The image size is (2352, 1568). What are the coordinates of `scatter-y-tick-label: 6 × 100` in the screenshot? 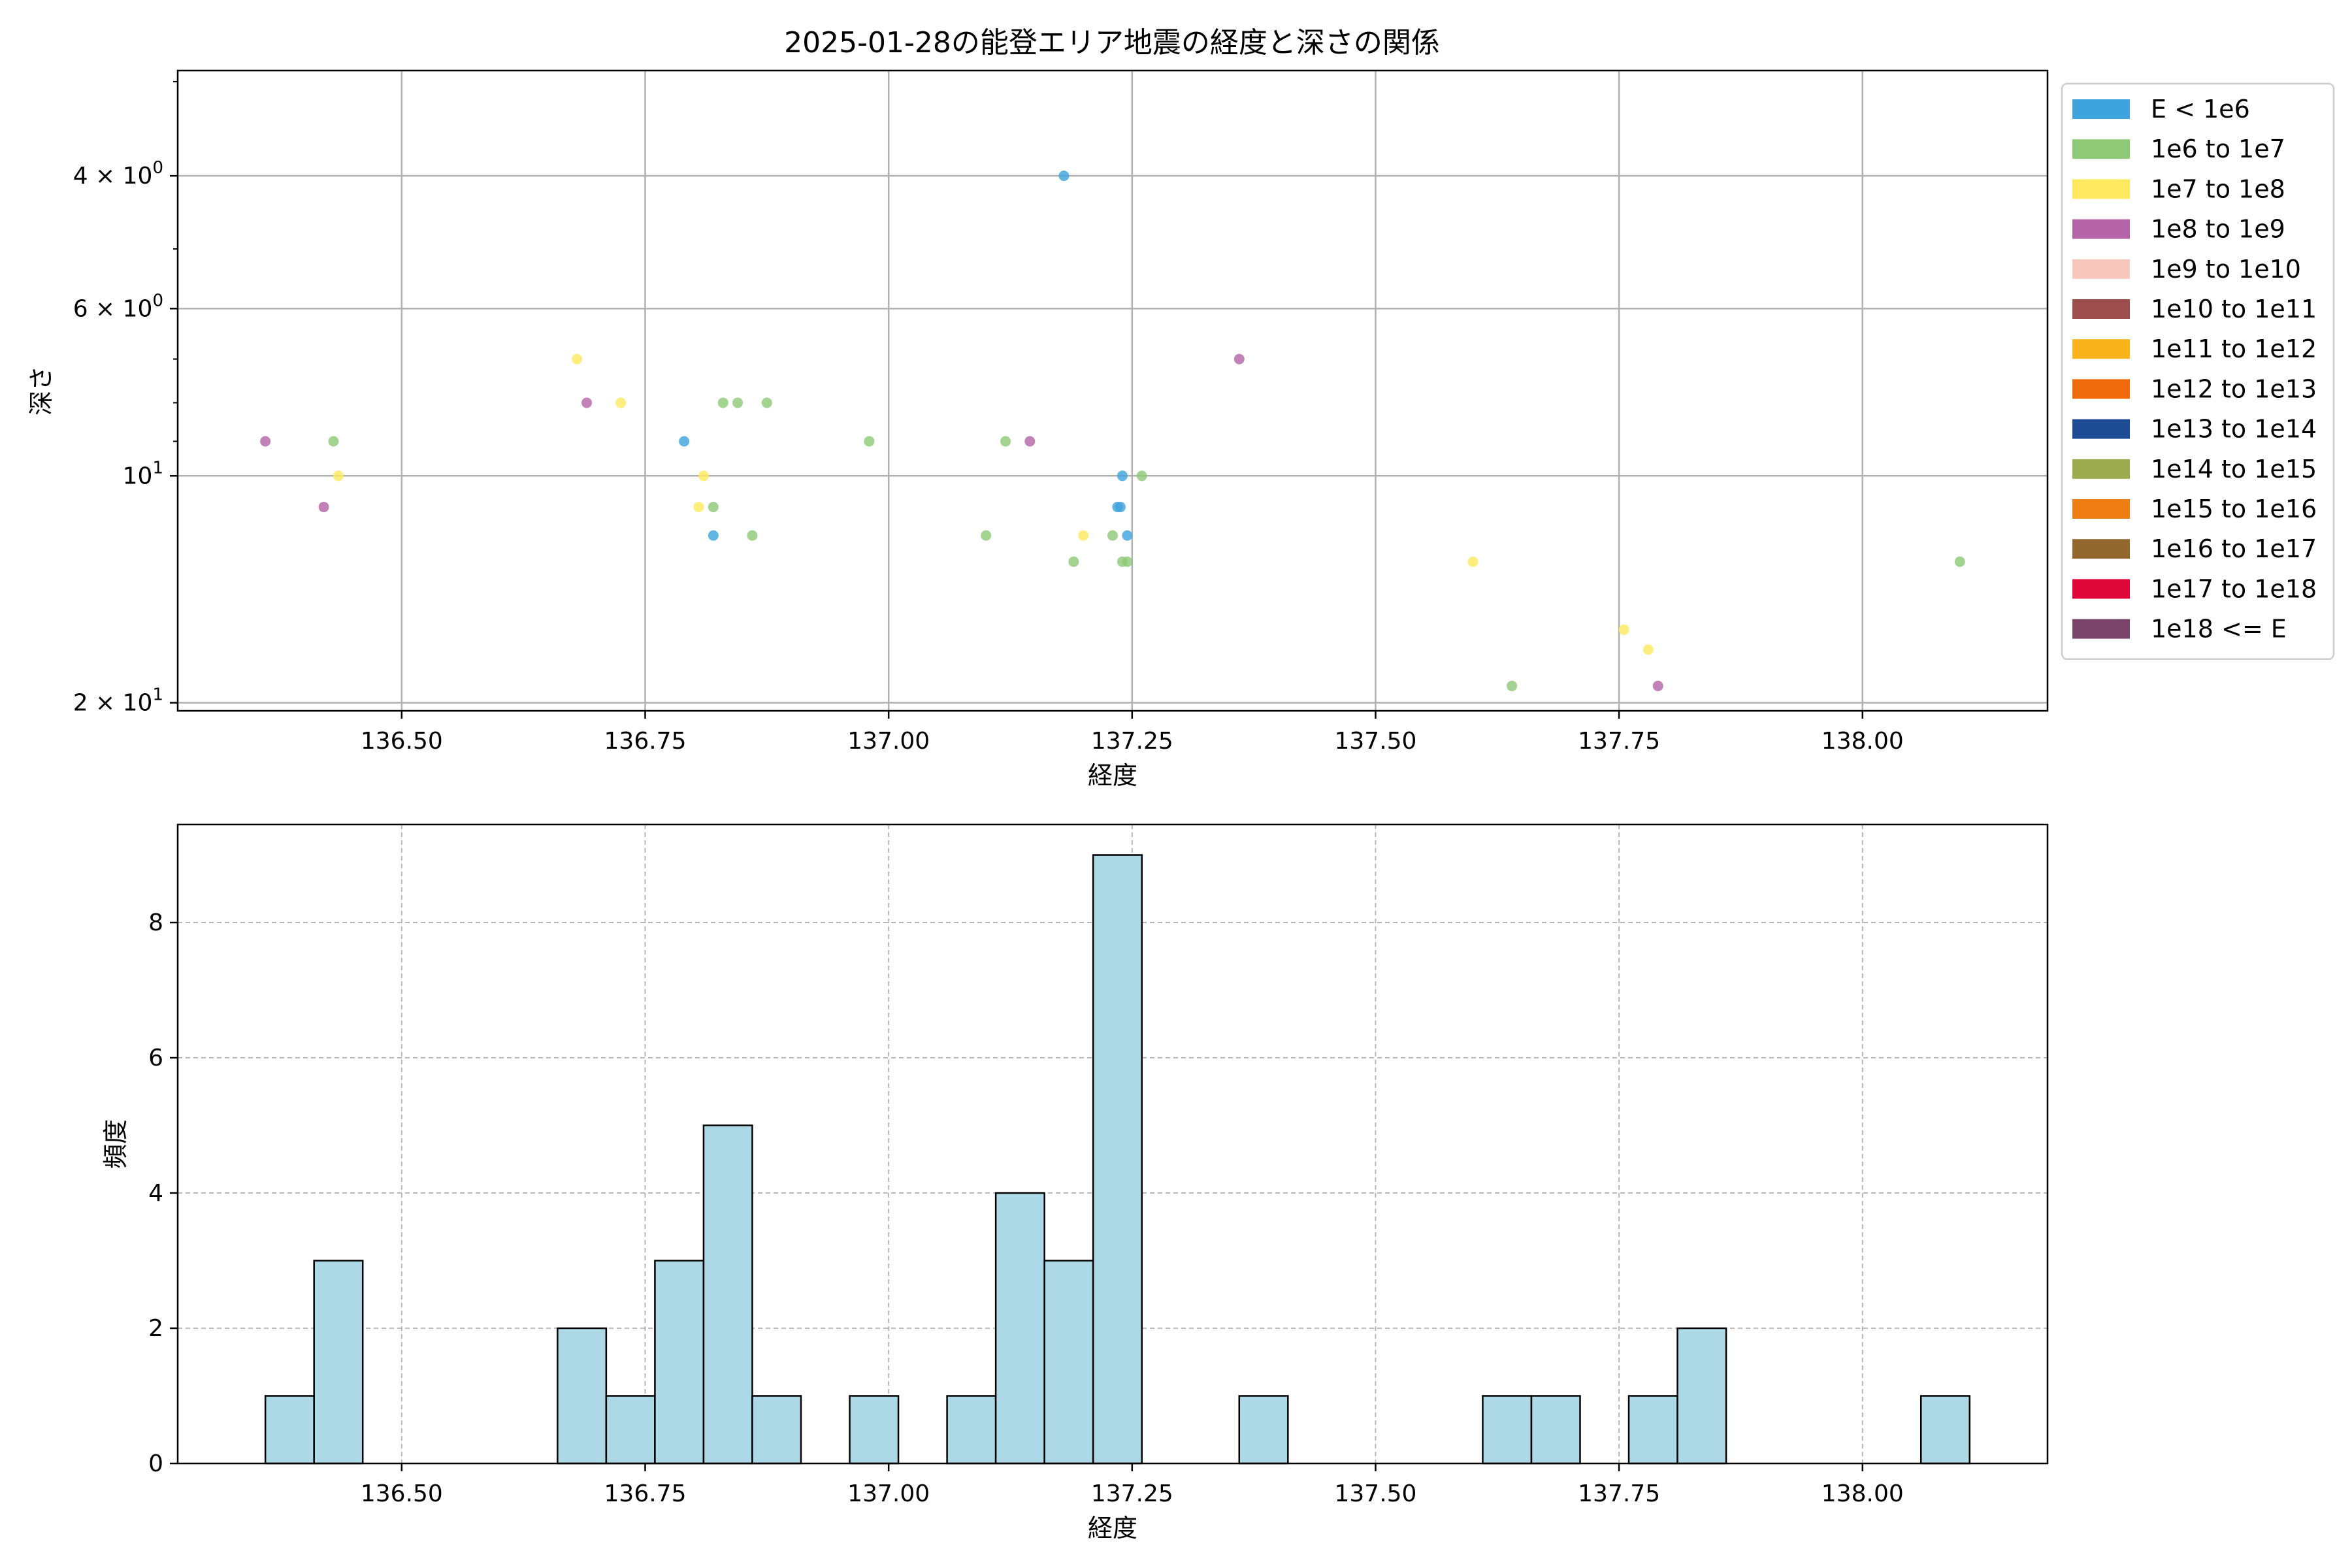 It's located at (118, 306).